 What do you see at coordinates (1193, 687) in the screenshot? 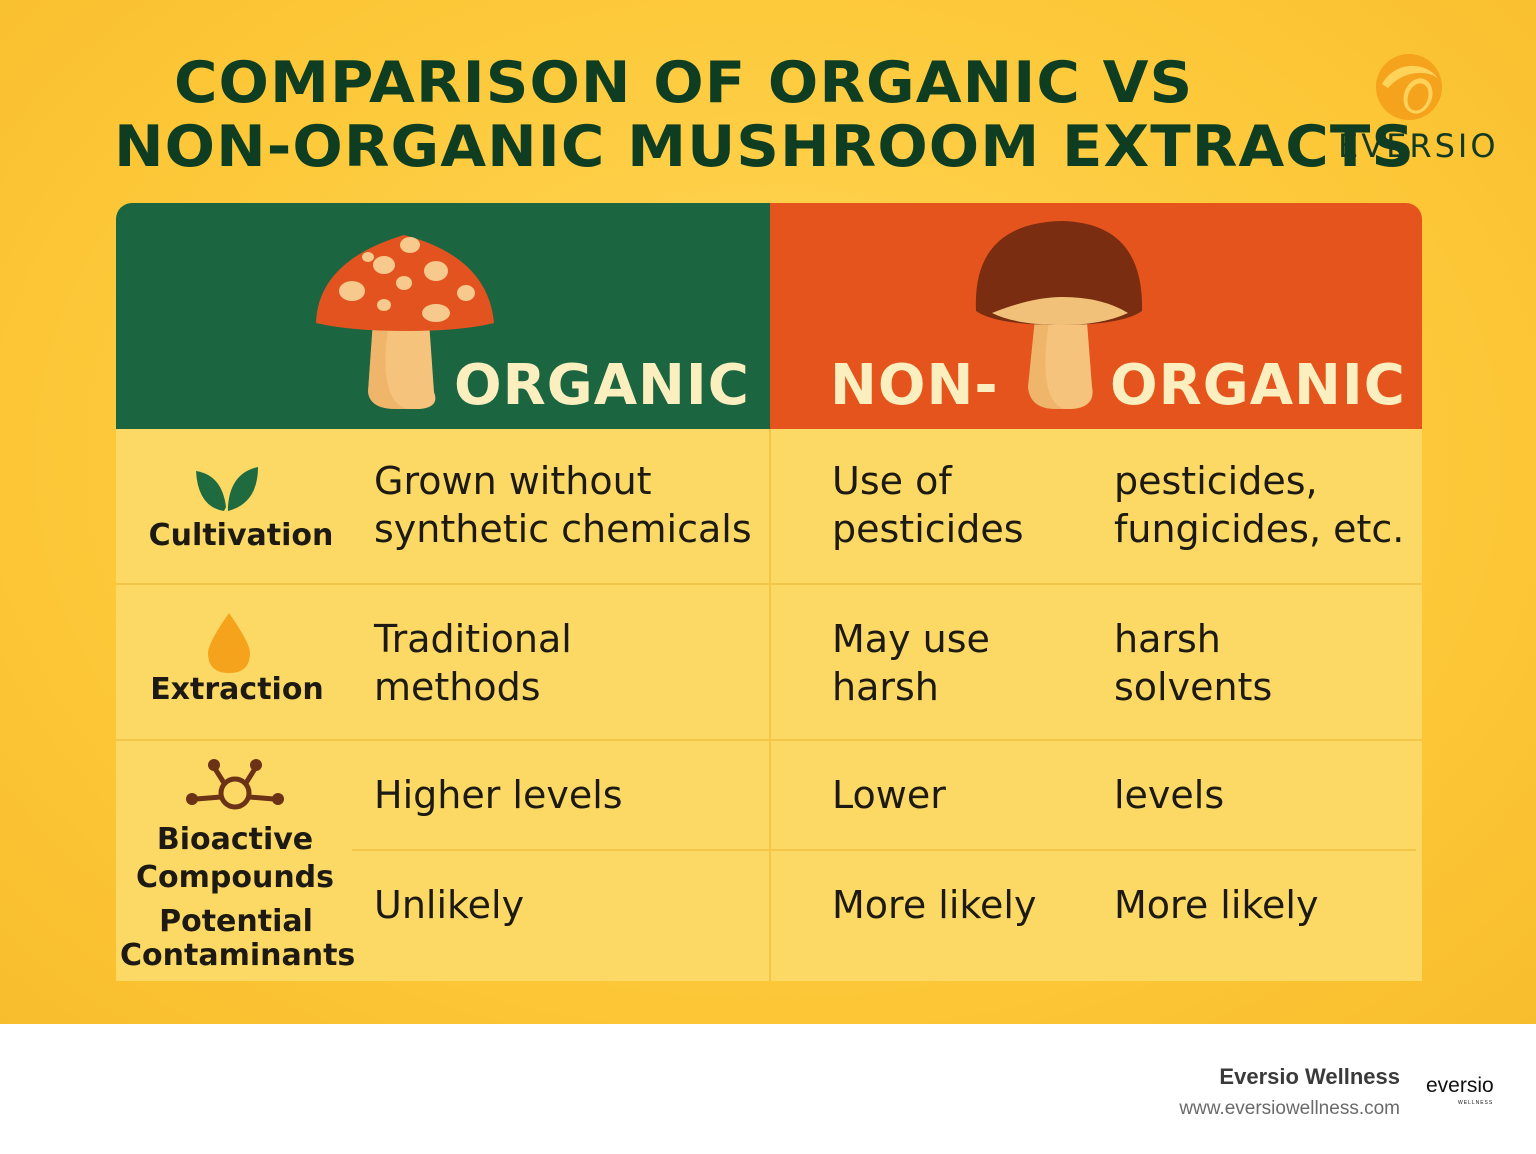
I see `extraction-nonorganic-b-line2: solvents` at bounding box center [1193, 687].